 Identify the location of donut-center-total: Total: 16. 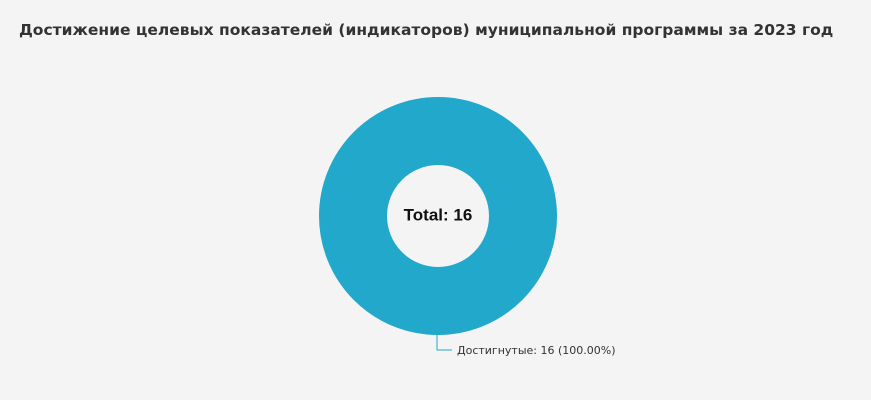
(438, 214).